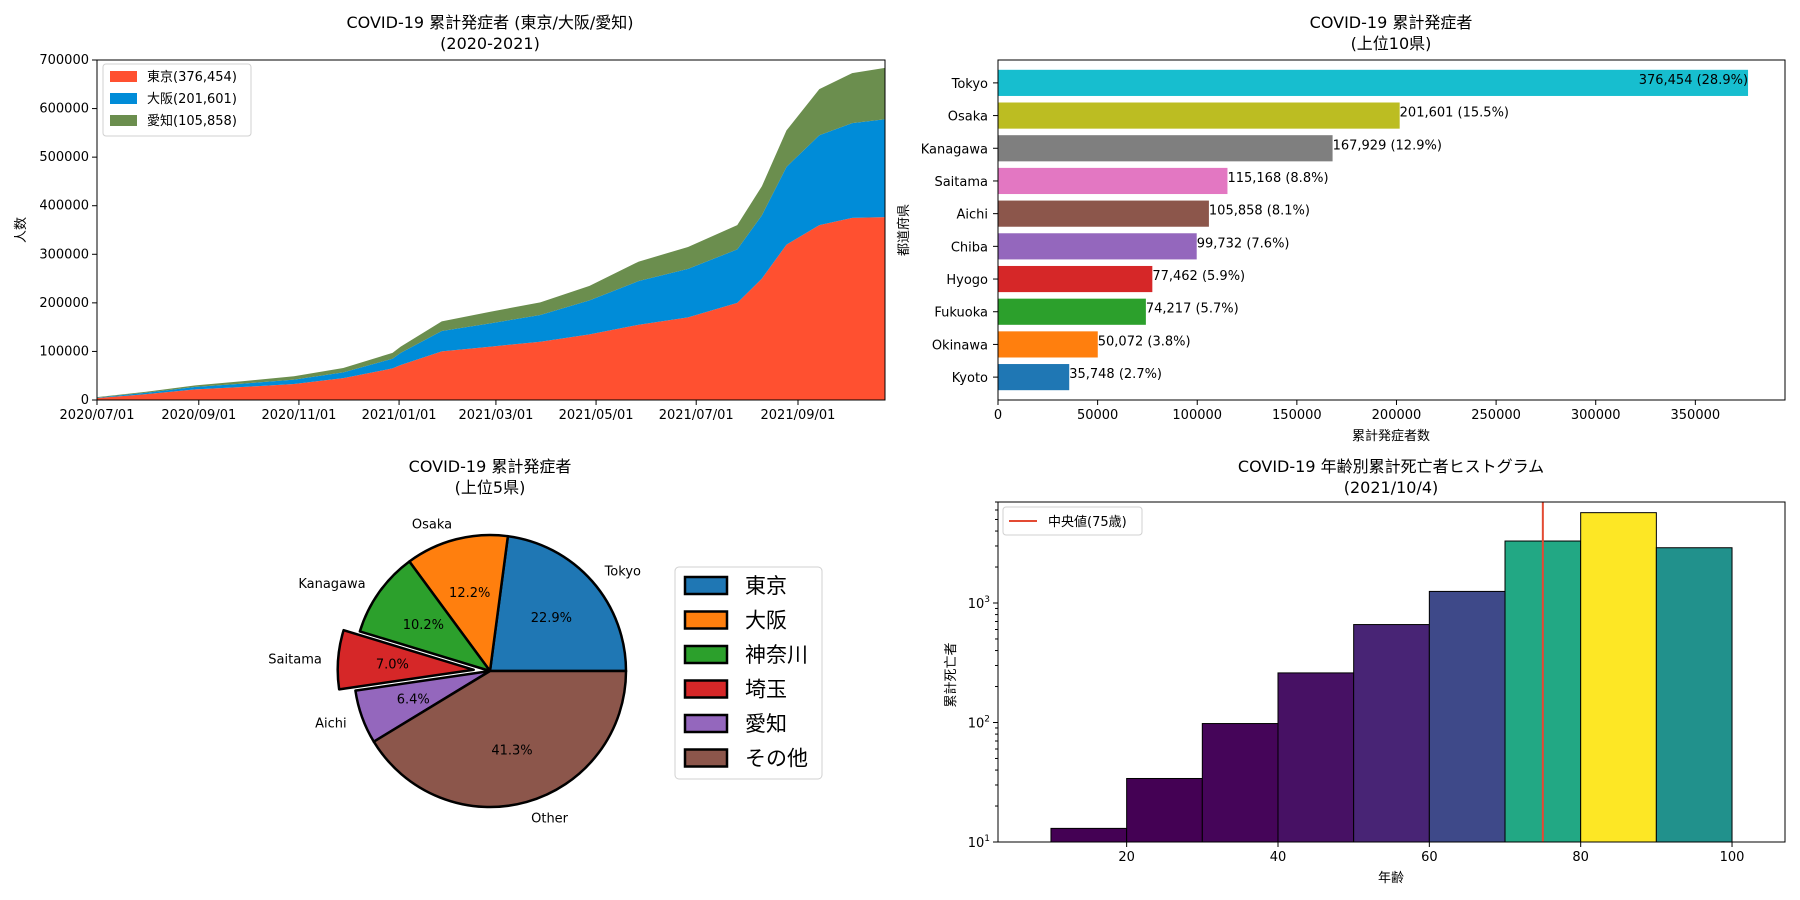 Image resolution: width=1800 pixels, height=900 pixels. Describe the element at coordinates (298, 415) in the screenshot. I see `area-xtick-label: 2020/11/01` at that location.